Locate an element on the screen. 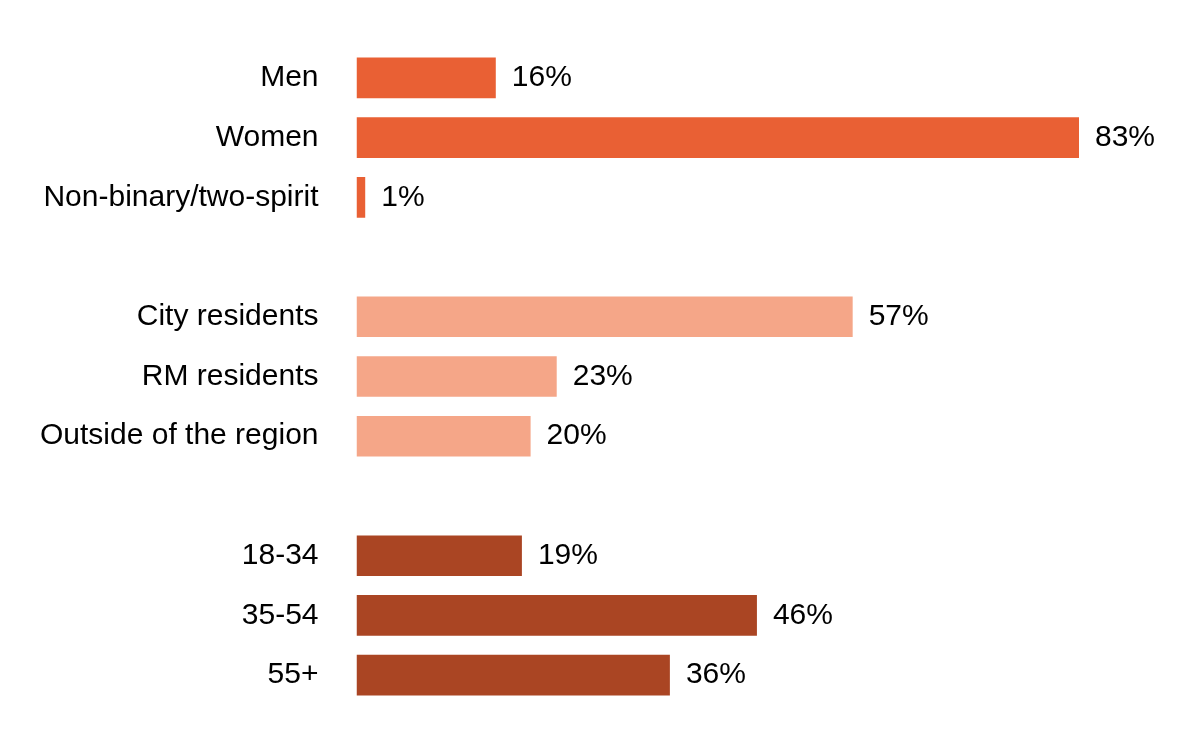 The image size is (1197, 753). y-tick-label: 55+ is located at coordinates (293, 673).